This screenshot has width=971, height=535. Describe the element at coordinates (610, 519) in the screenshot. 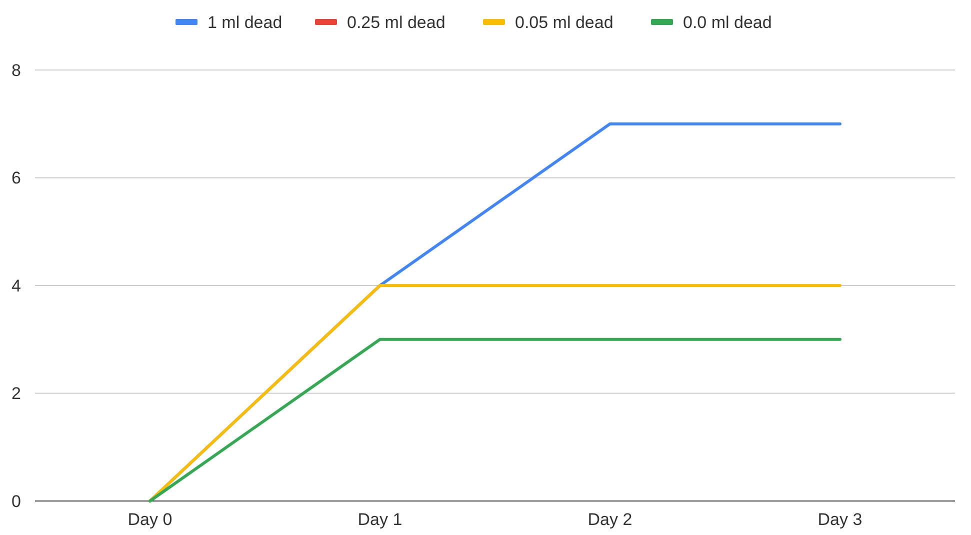

I see `x-tick-label: Day 2` at that location.